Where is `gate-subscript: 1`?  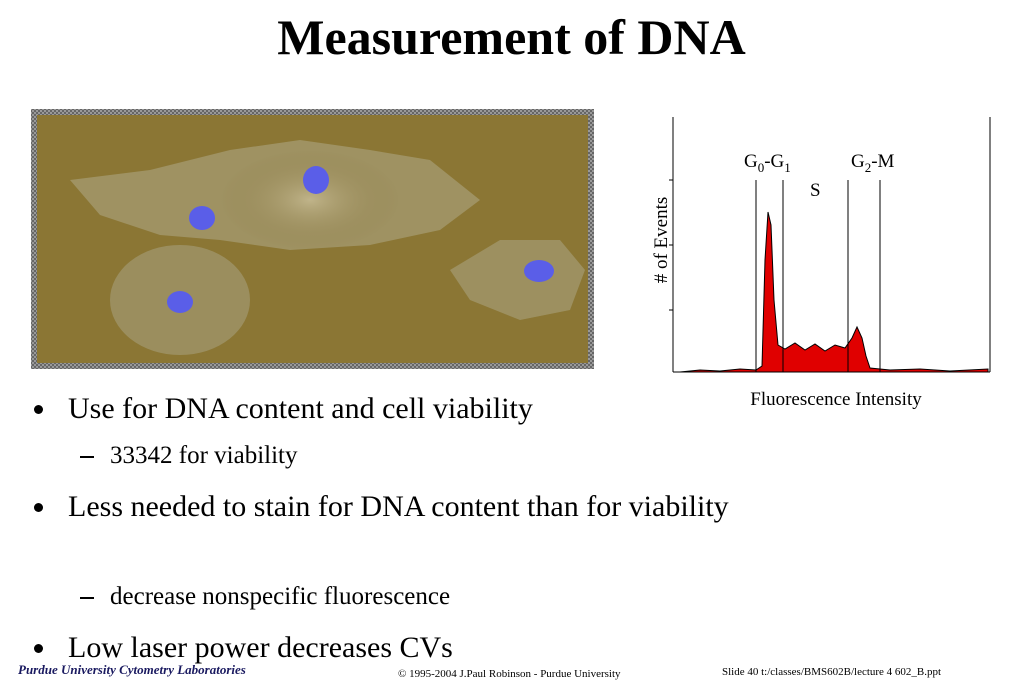 gate-subscript: 1 is located at coordinates (787, 167).